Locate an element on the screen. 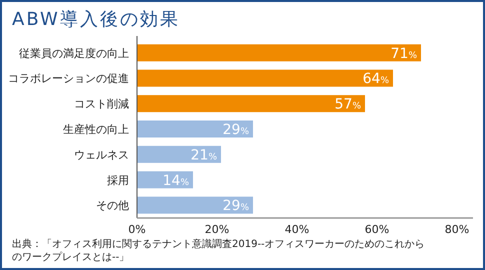 Image resolution: width=485 pixels, height=270 pixels. data-label: 21% is located at coordinates (204, 155).